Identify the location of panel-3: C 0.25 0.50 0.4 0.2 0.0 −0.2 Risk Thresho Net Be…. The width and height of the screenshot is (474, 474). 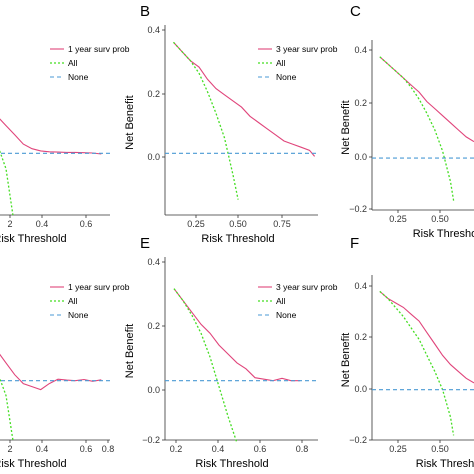
(407, 121).